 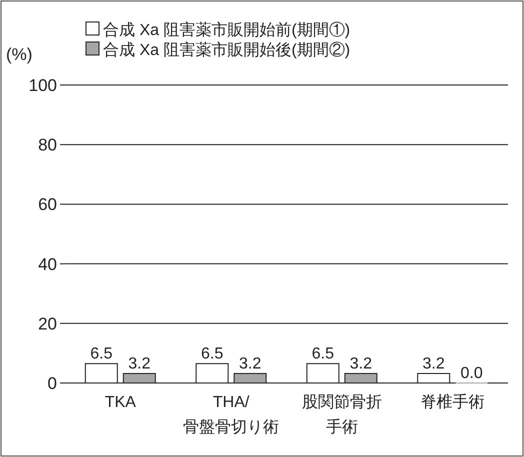 I want to click on legend-label: 合成 Xa 阻害薬市販開始前(期間①), so click(x=226, y=30).